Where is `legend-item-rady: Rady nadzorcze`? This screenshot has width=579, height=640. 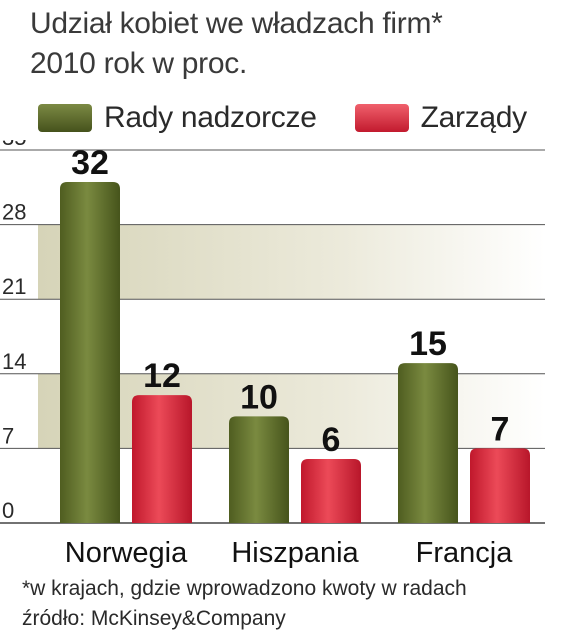 legend-item-rady: Rady nadzorcze is located at coordinates (177, 118).